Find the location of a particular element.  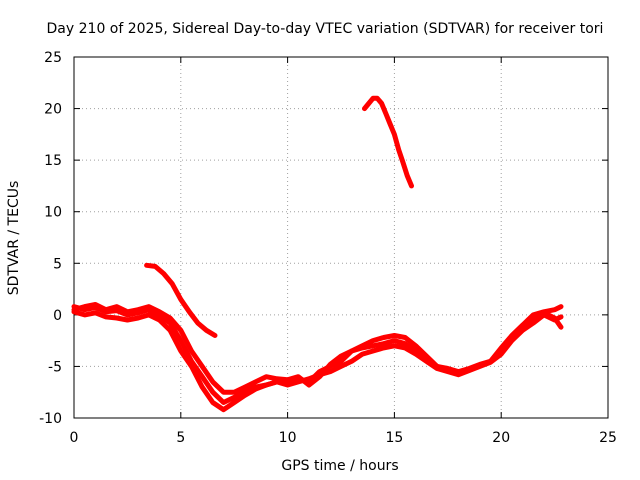

x-tick-label: 15 is located at coordinates (394, 438).